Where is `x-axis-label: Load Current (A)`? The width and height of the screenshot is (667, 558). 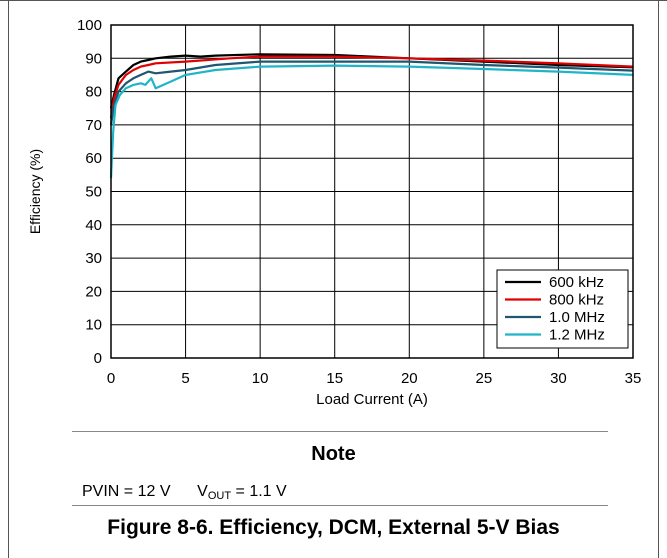 x-axis-label: Load Current (A) is located at coordinates (372, 399).